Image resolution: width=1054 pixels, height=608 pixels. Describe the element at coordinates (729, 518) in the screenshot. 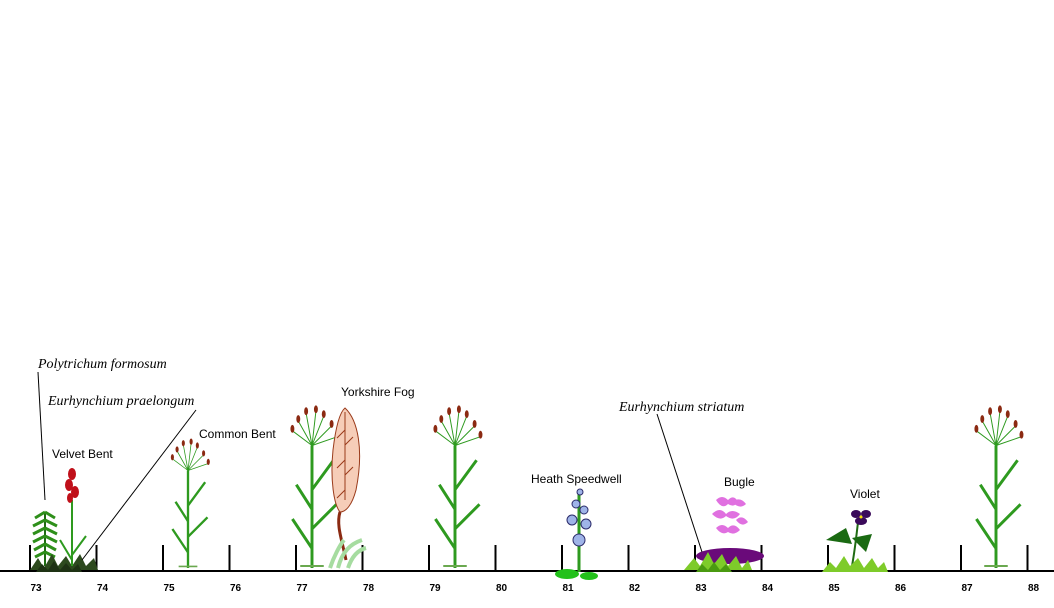

I see `bugle-plant` at that location.